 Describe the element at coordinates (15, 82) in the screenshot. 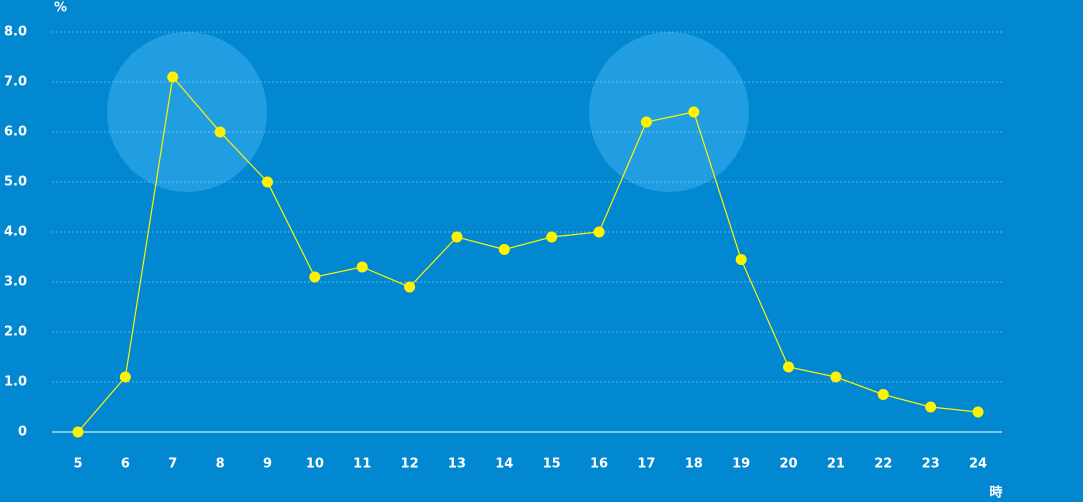

I see `y-tick-label: 7.0` at that location.